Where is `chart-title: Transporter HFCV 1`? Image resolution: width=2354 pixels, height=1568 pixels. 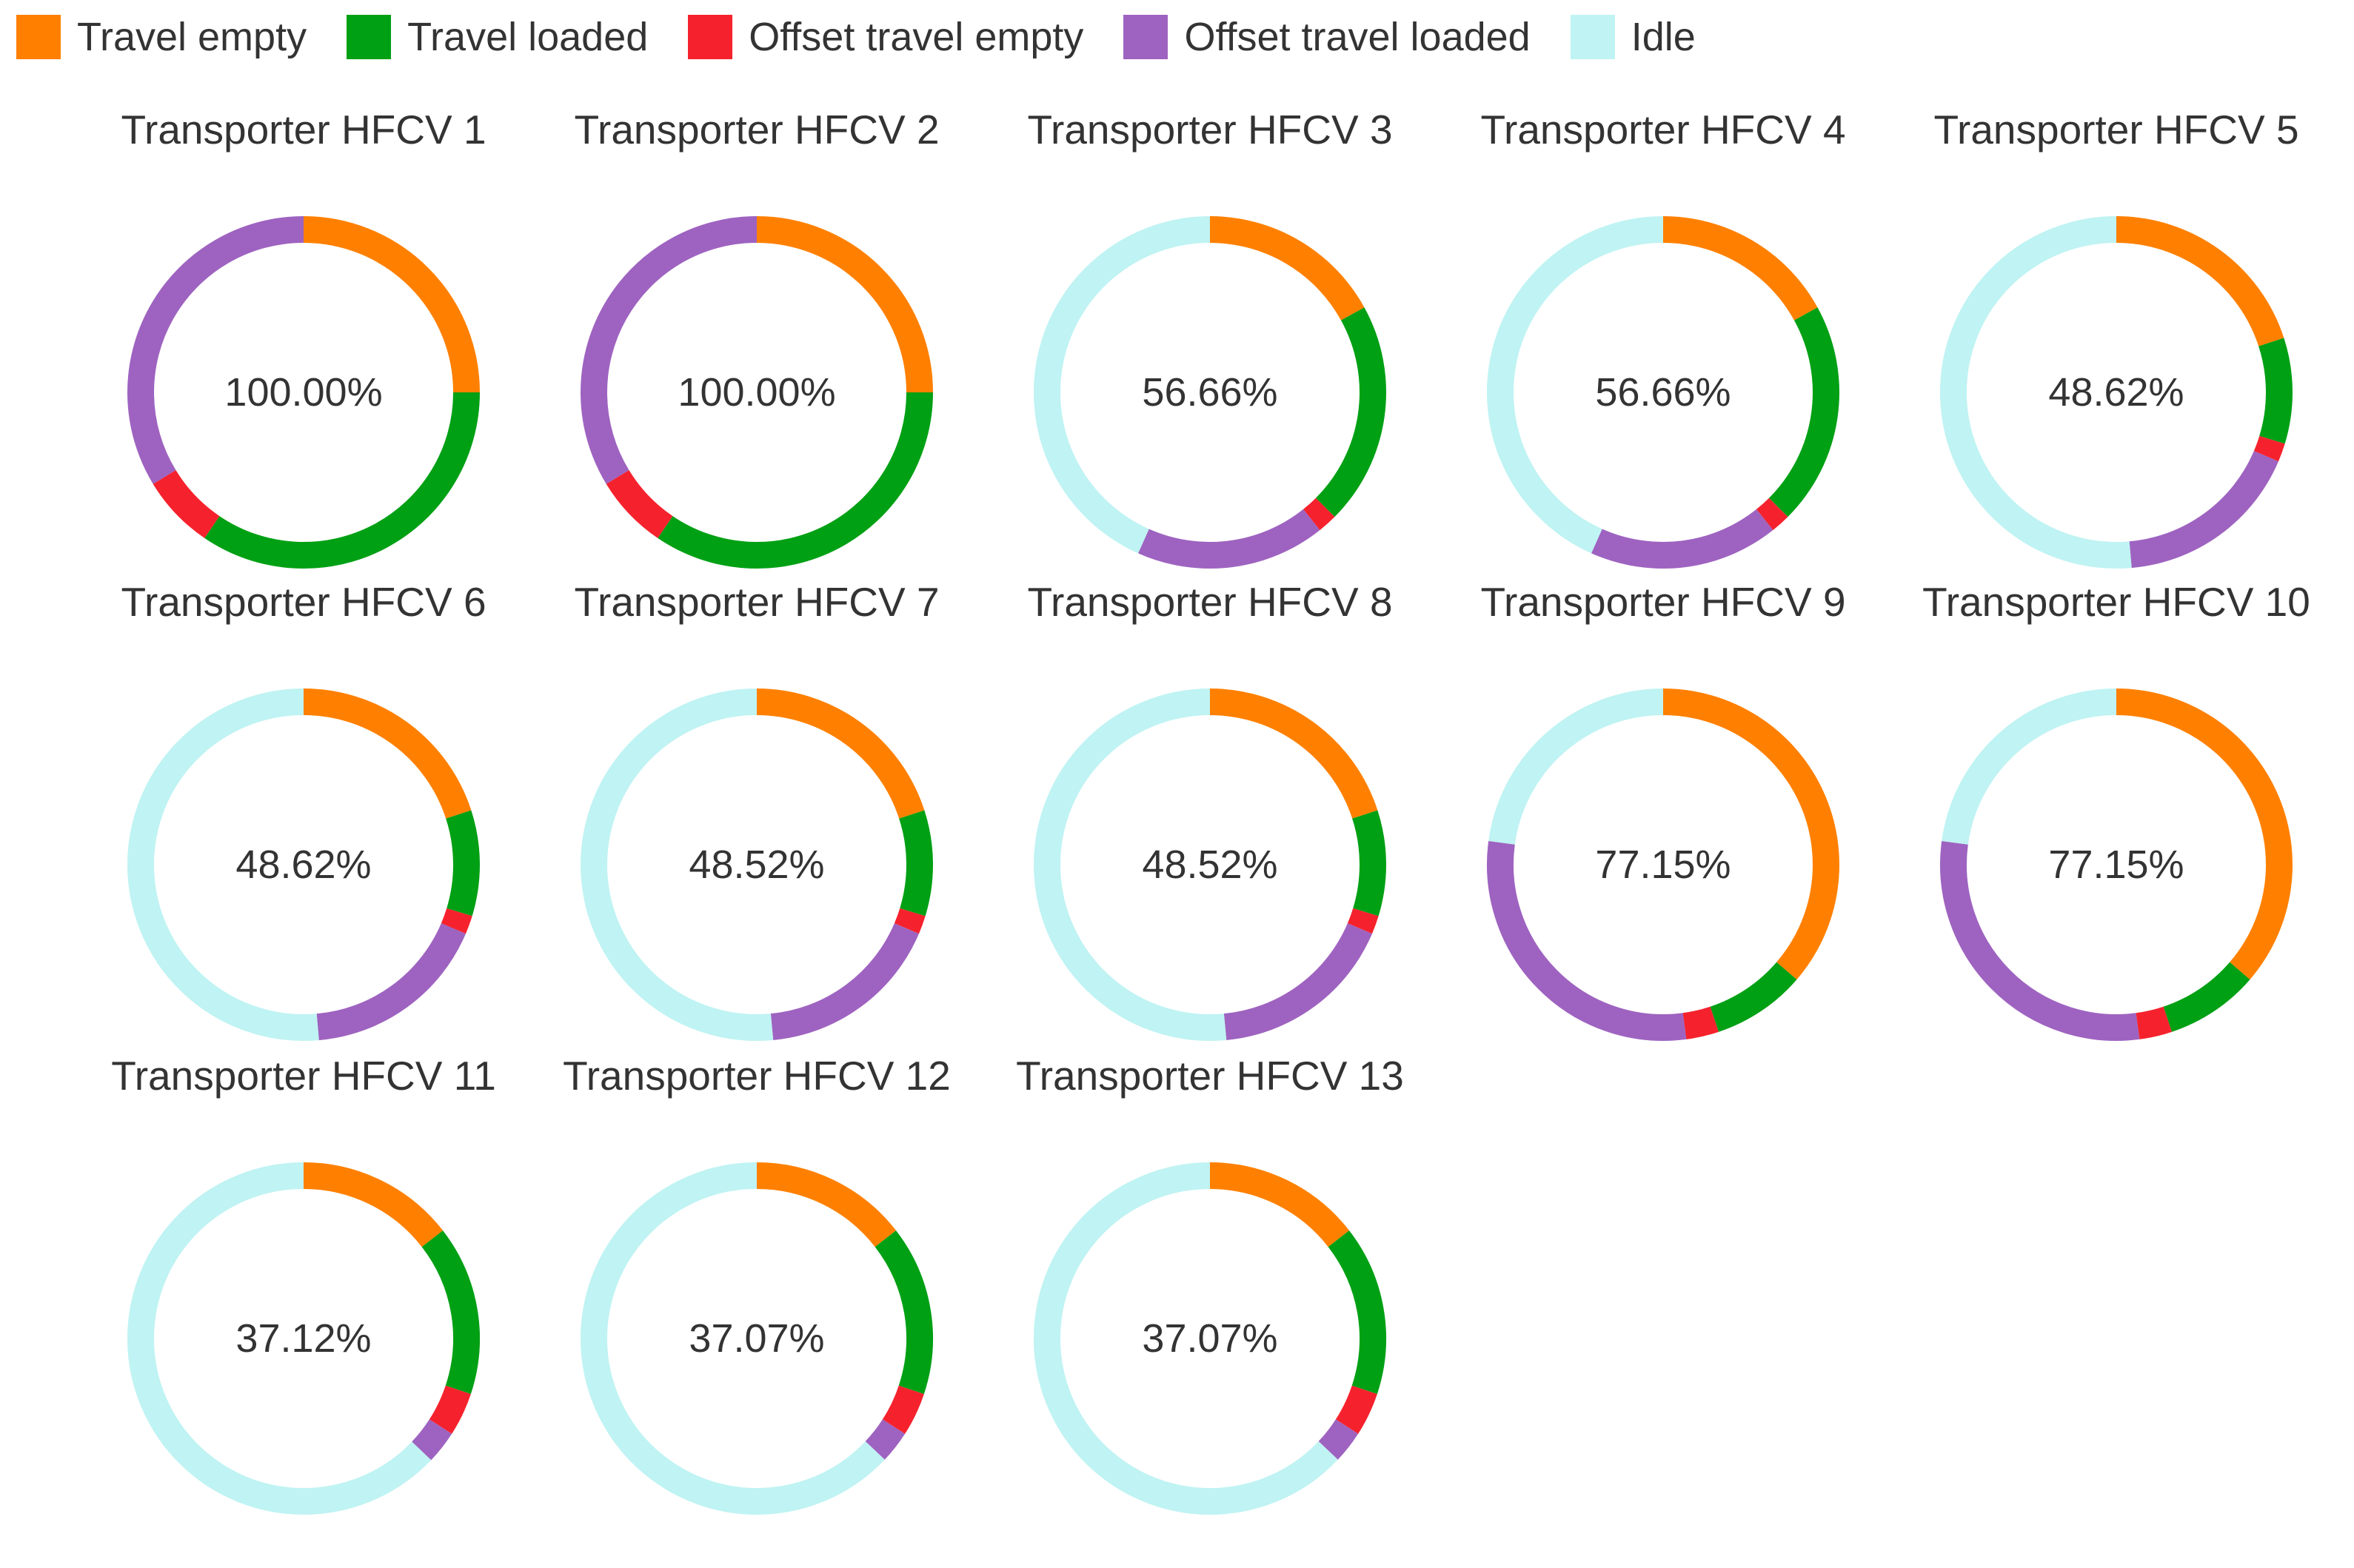
chart-title: Transporter HFCV 1 is located at coordinates (303, 130).